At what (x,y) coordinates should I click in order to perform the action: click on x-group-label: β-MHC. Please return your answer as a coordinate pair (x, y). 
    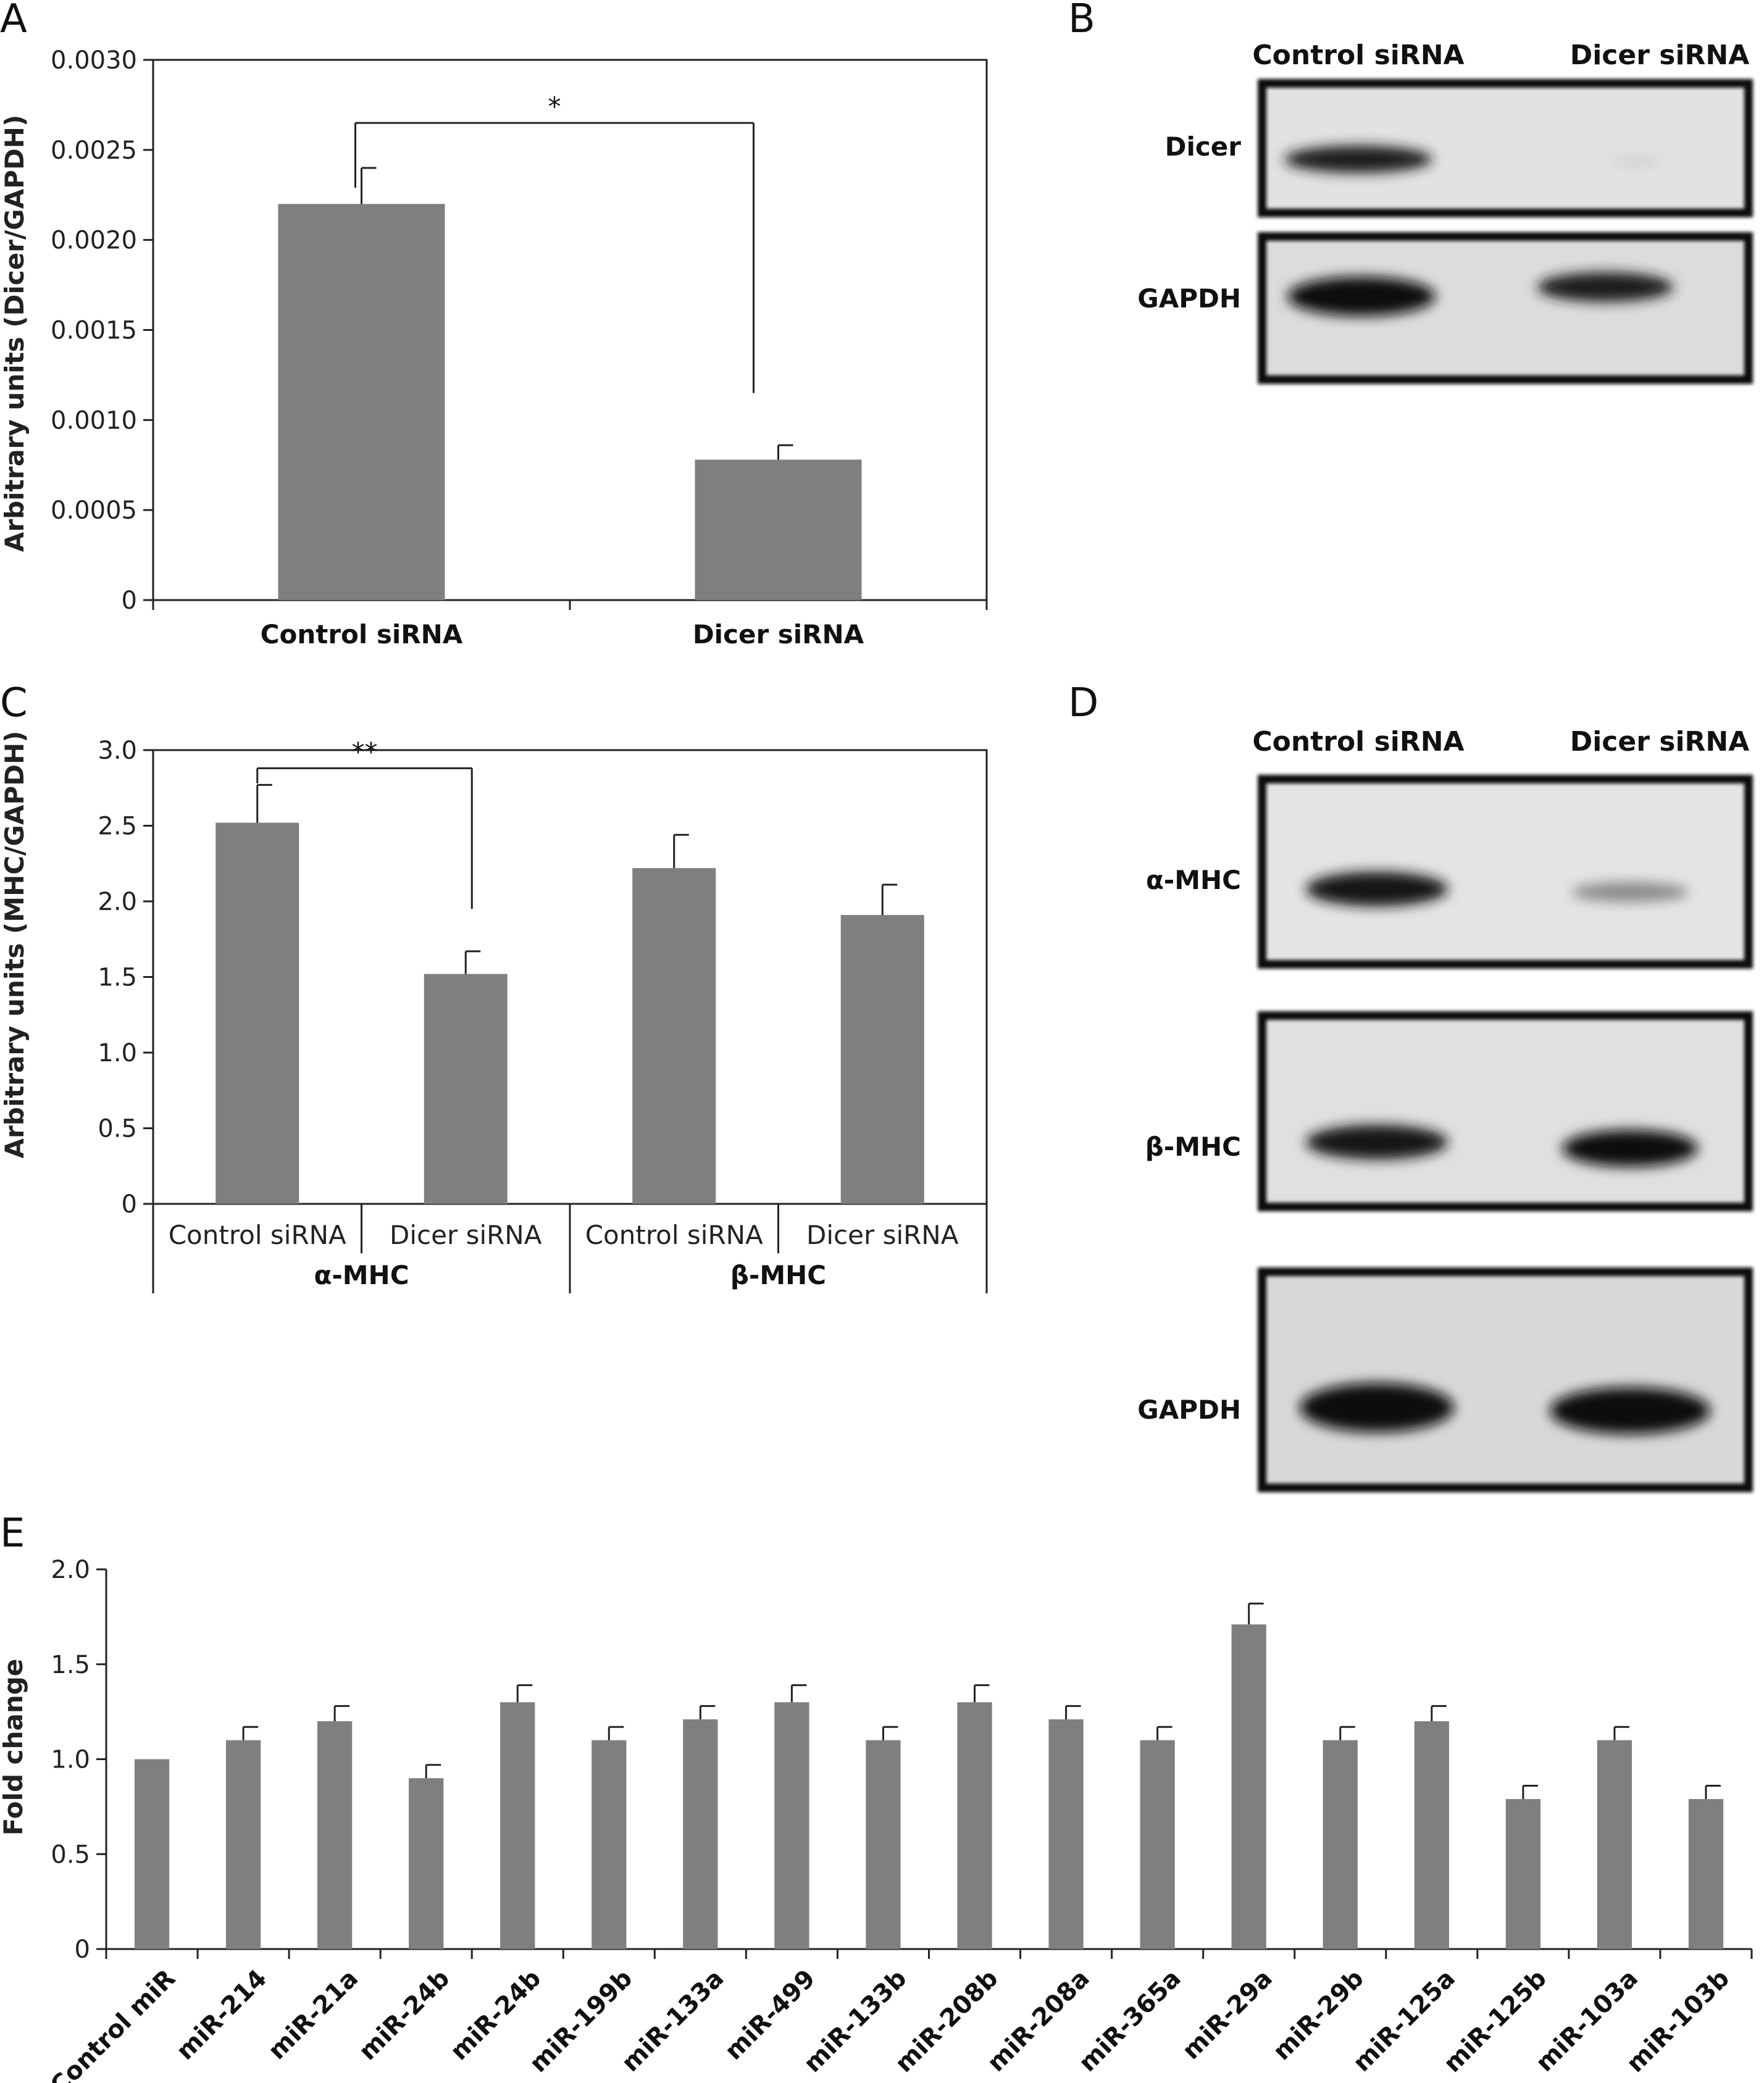
    Looking at the image, I should click on (778, 1275).